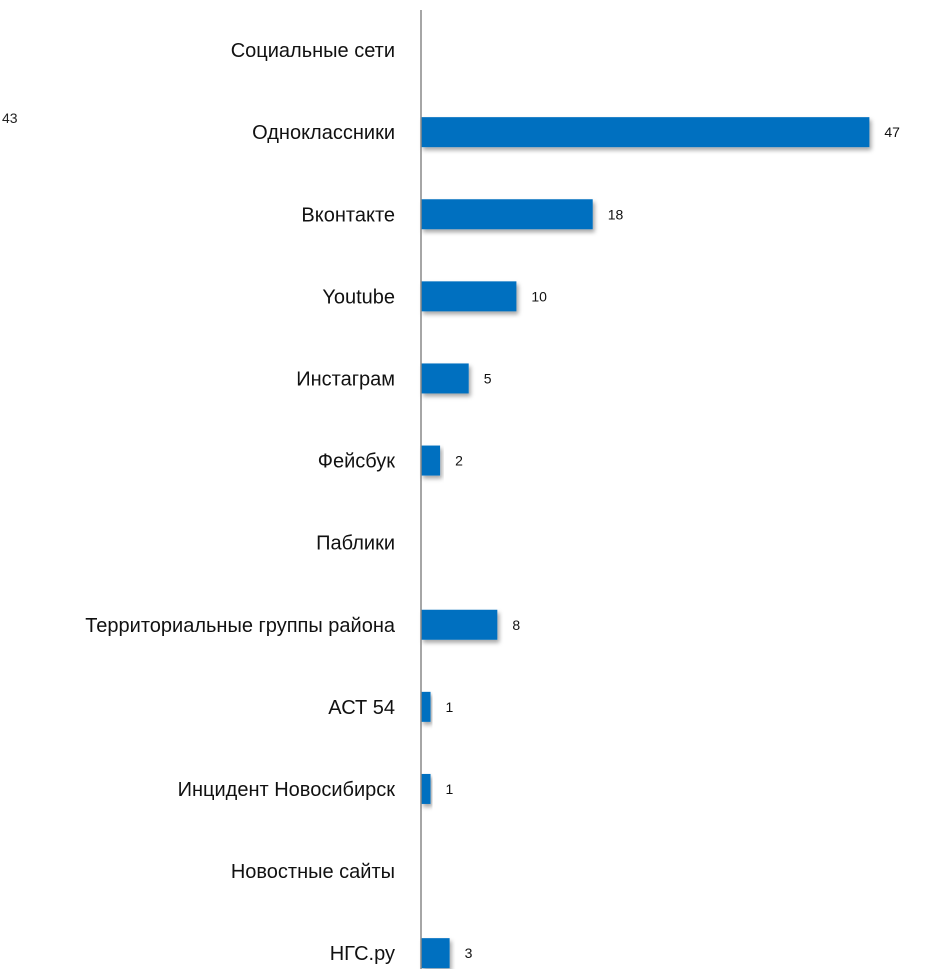 This screenshot has height=969, width=938. What do you see at coordinates (348, 215) in the screenshot?
I see `category-label: Вконтакте` at bounding box center [348, 215].